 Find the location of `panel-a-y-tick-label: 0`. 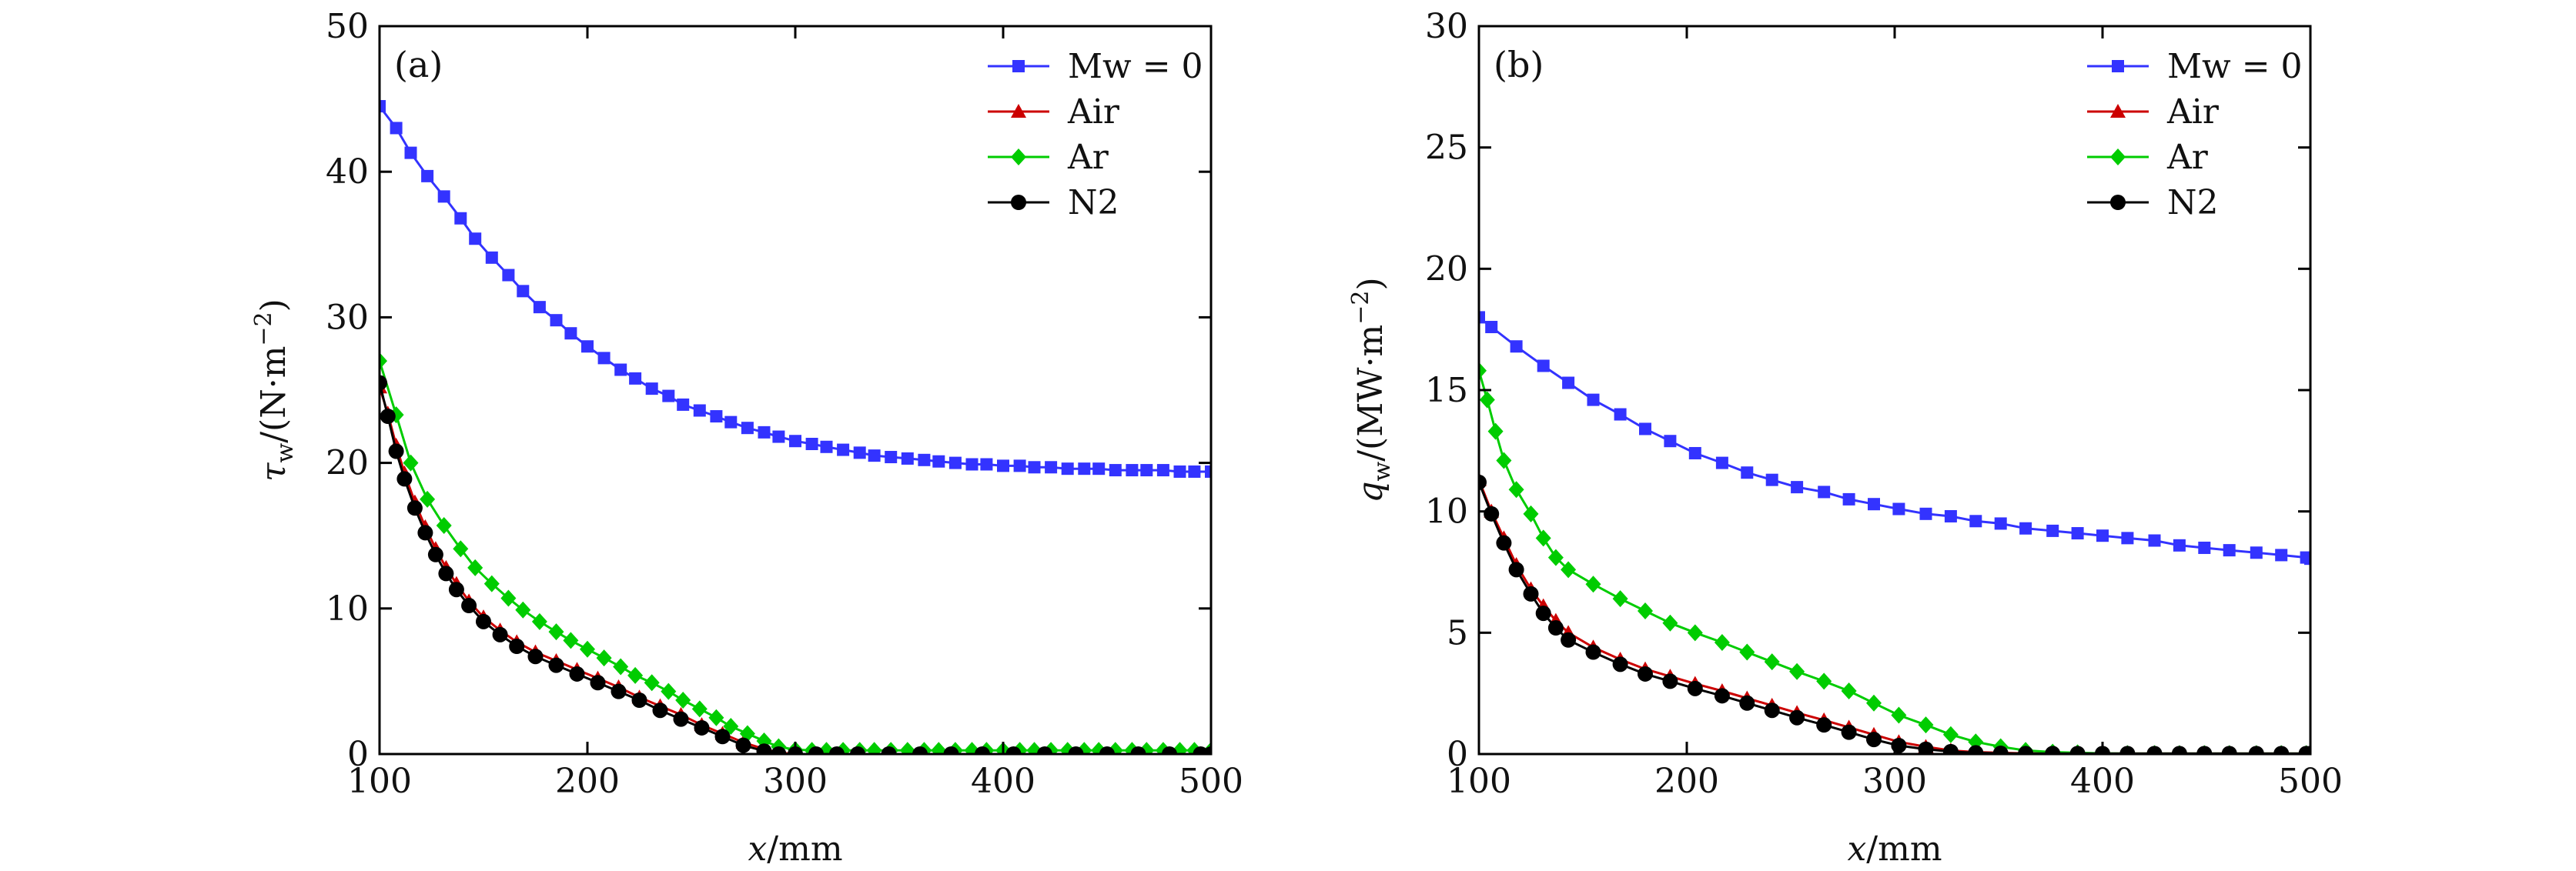

panel-a-y-tick-label: 0 is located at coordinates (358, 754).